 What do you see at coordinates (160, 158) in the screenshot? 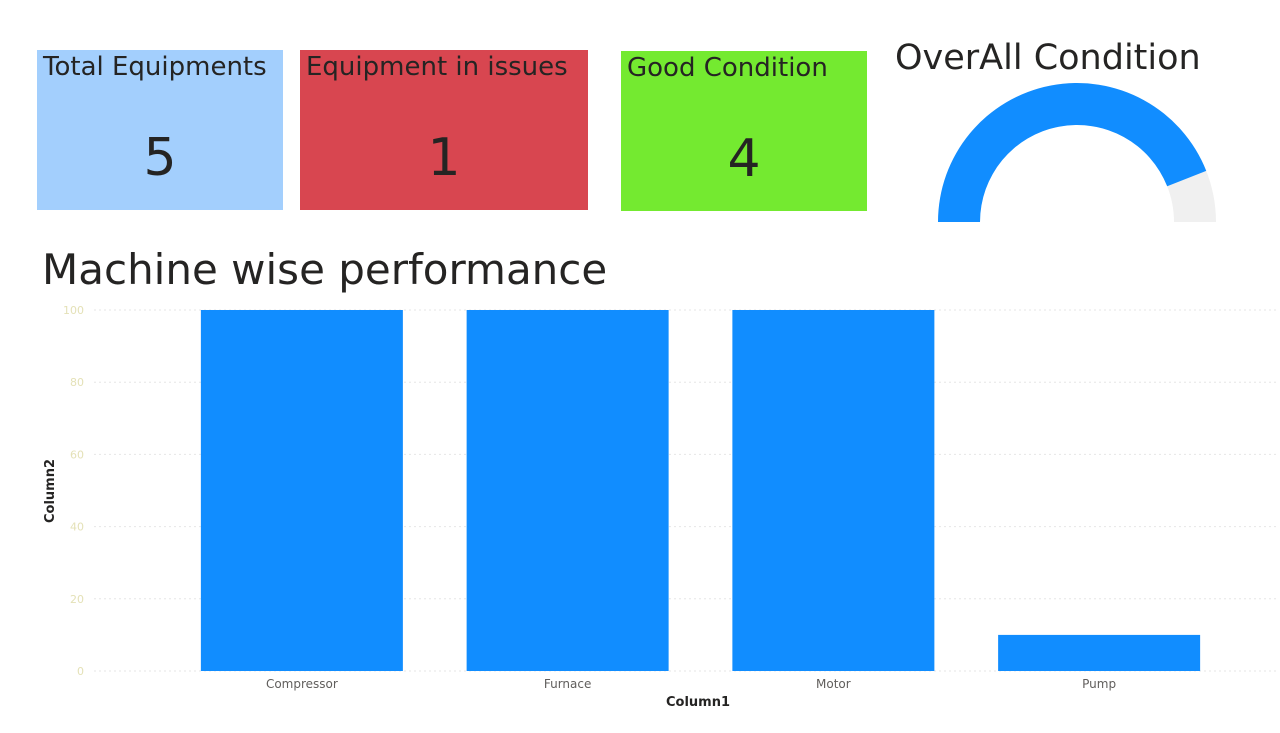
I see `total-equipments-value: 5` at bounding box center [160, 158].